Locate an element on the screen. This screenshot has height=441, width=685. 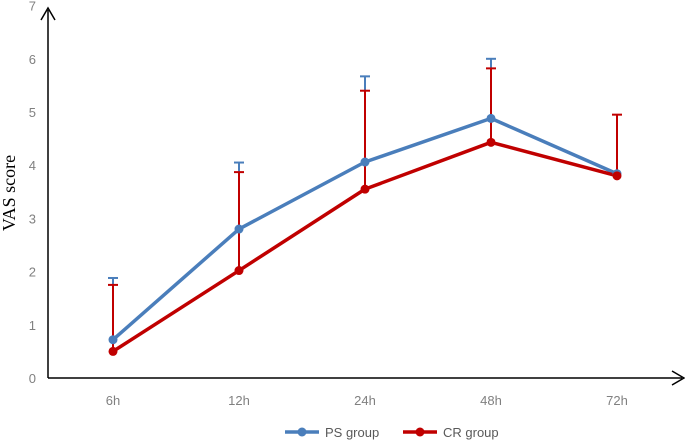
x-tick-label: 12h is located at coordinates (239, 400).